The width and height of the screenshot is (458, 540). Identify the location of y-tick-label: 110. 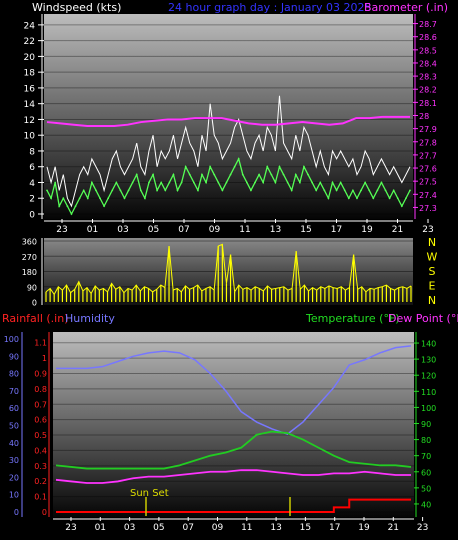
(428, 392).